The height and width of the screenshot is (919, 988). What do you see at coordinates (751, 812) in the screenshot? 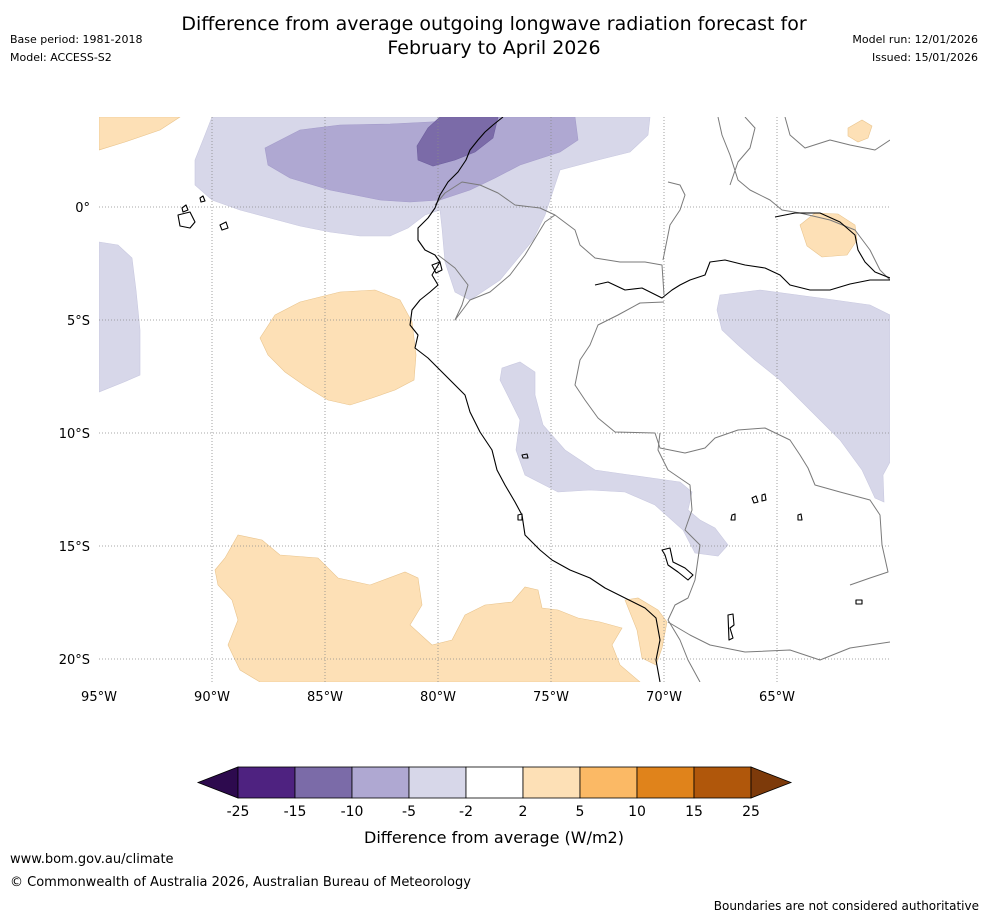
I see `colorbar-tick: 25` at bounding box center [751, 812].